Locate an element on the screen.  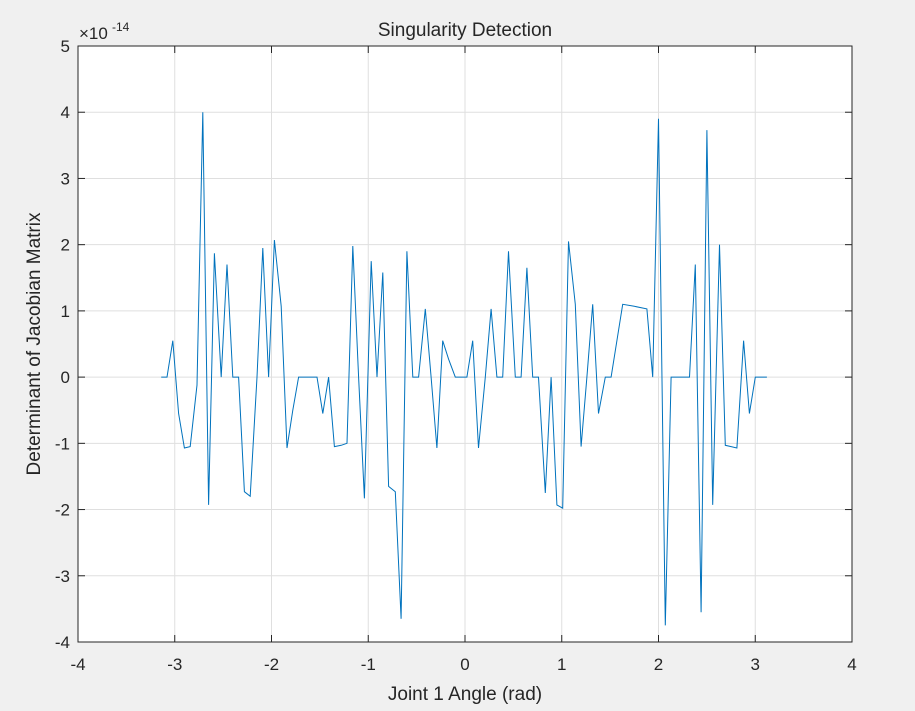
x-tick-label: 3 is located at coordinates (755, 664).